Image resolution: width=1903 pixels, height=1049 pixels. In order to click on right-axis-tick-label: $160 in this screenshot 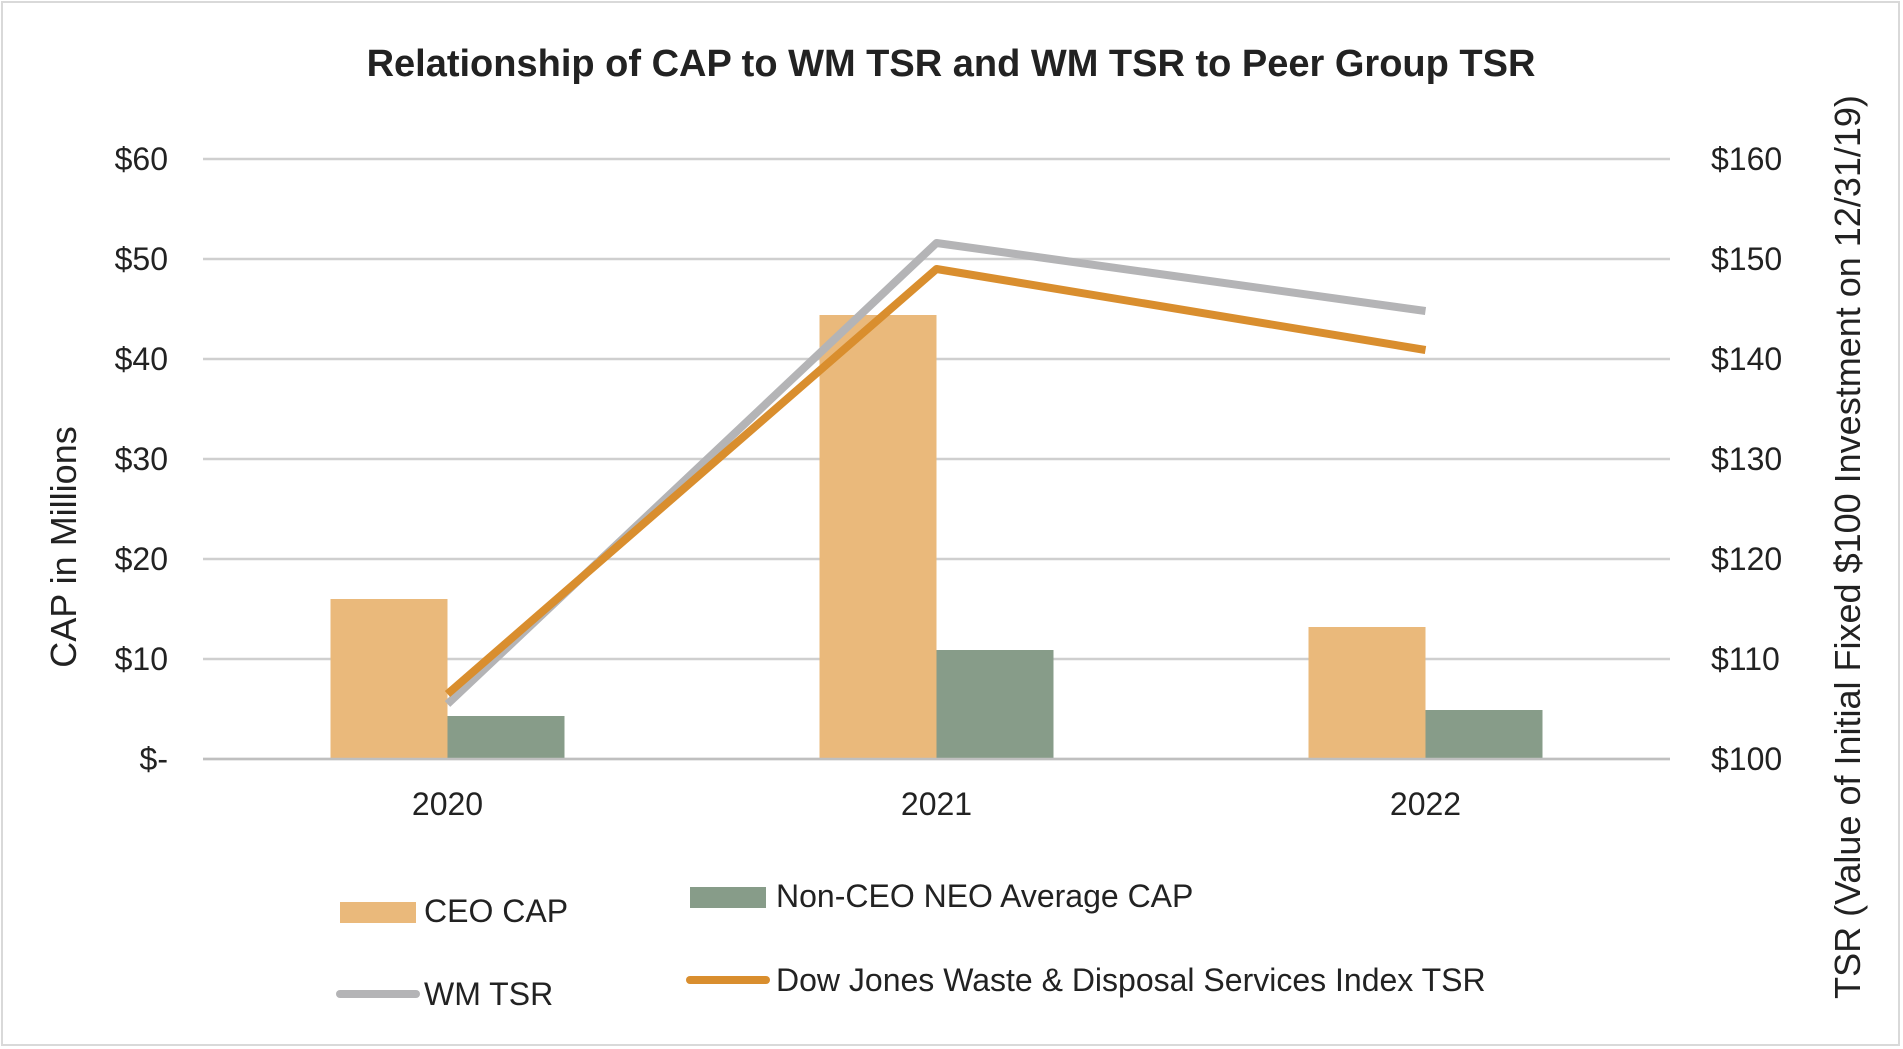, I will do `click(1746, 159)`.